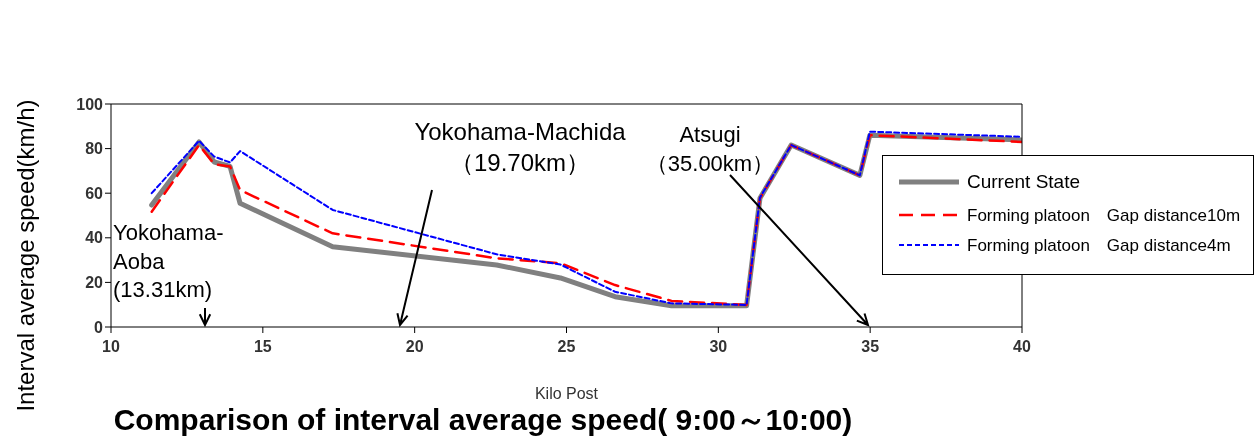 The width and height of the screenshot is (1257, 440). I want to click on x-axis-title: Kilo Post, so click(566, 393).